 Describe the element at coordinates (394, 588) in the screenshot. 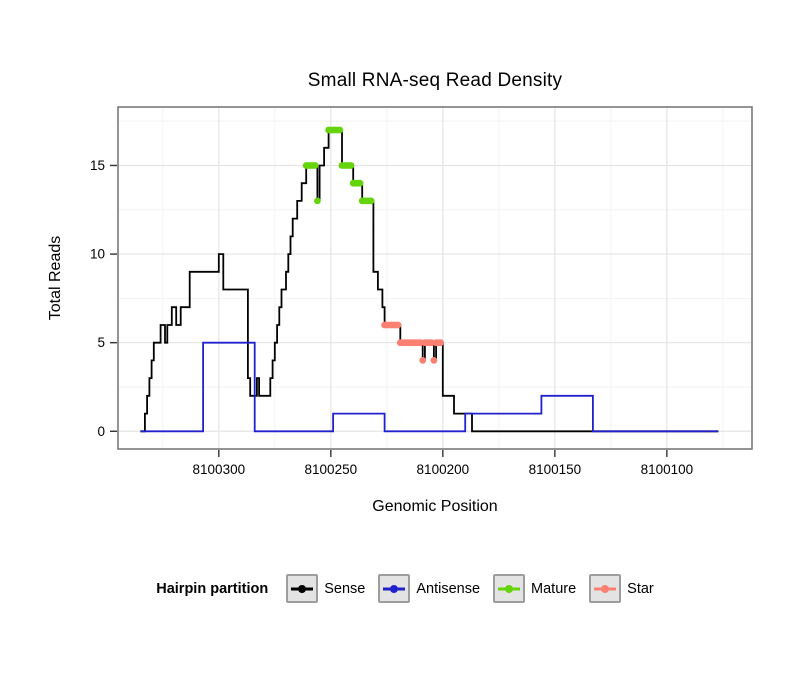

I see `legend-key-antisense-icon` at that location.